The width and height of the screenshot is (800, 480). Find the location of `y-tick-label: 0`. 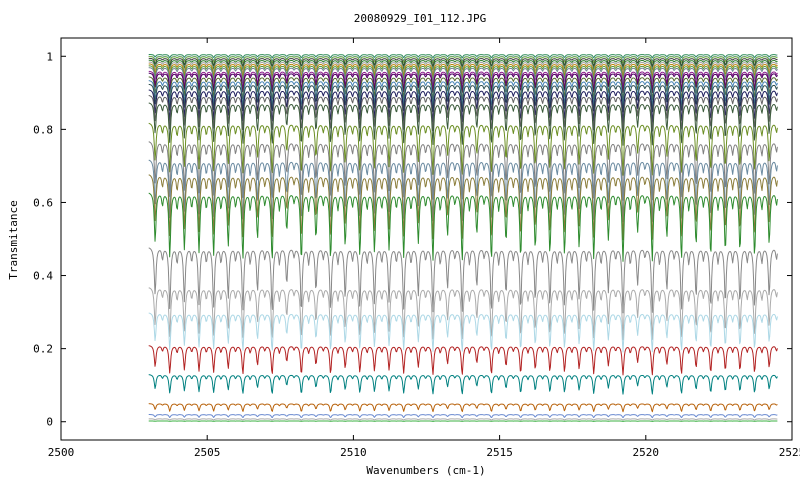

y-tick-label: 0 is located at coordinates (49, 422).